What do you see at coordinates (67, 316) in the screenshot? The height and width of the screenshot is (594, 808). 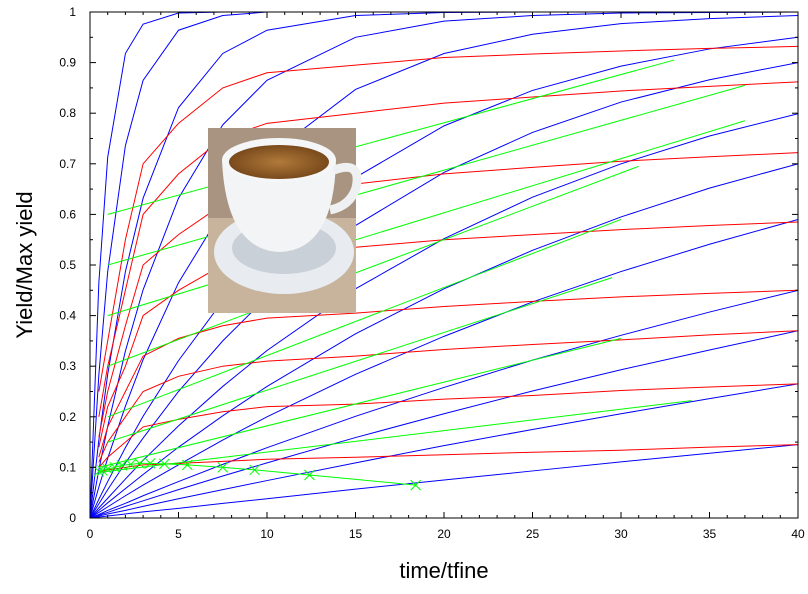 I see `y-tick-label: 0.4` at bounding box center [67, 316].